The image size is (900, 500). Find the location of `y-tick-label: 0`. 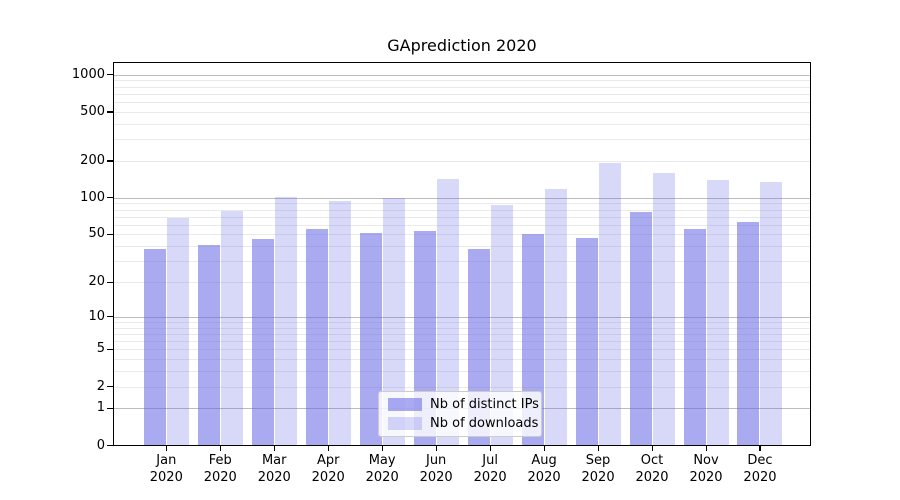

y-tick-label: 0 is located at coordinates (100, 445).